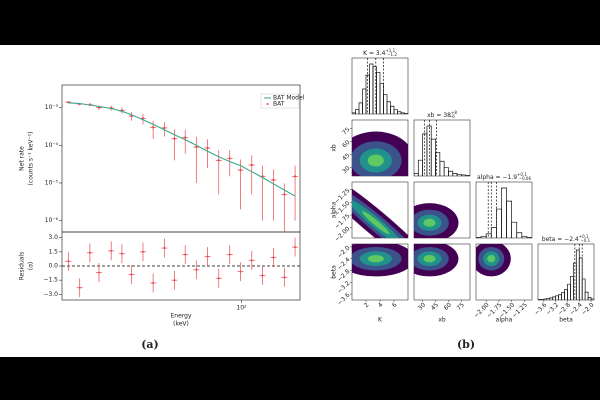 The image size is (600, 400). What do you see at coordinates (180, 316) in the screenshot?
I see `x-axis-label: Energy` at bounding box center [180, 316].